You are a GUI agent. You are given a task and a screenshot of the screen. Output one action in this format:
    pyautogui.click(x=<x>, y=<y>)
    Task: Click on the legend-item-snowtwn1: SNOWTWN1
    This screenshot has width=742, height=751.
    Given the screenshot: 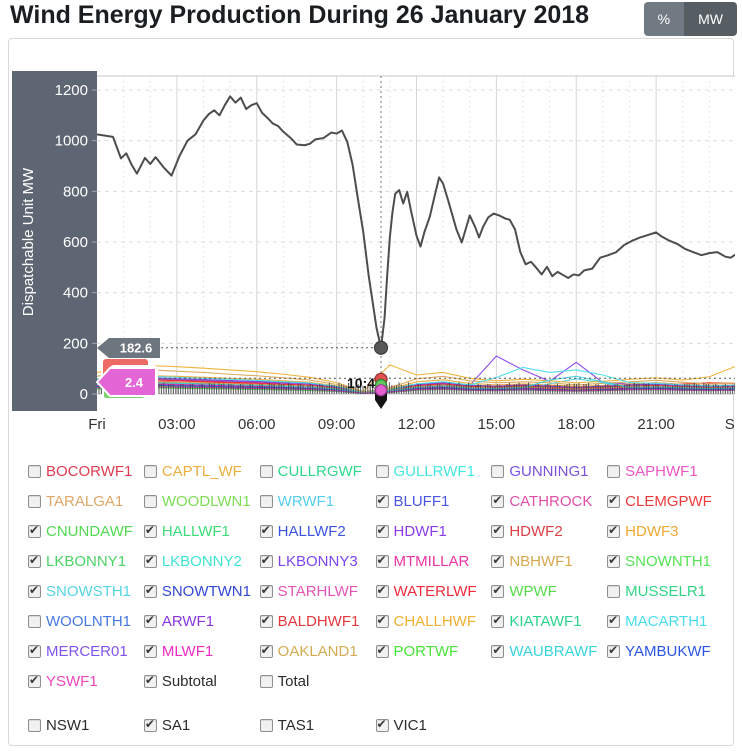 What is the action you would take?
    pyautogui.click(x=201, y=591)
    